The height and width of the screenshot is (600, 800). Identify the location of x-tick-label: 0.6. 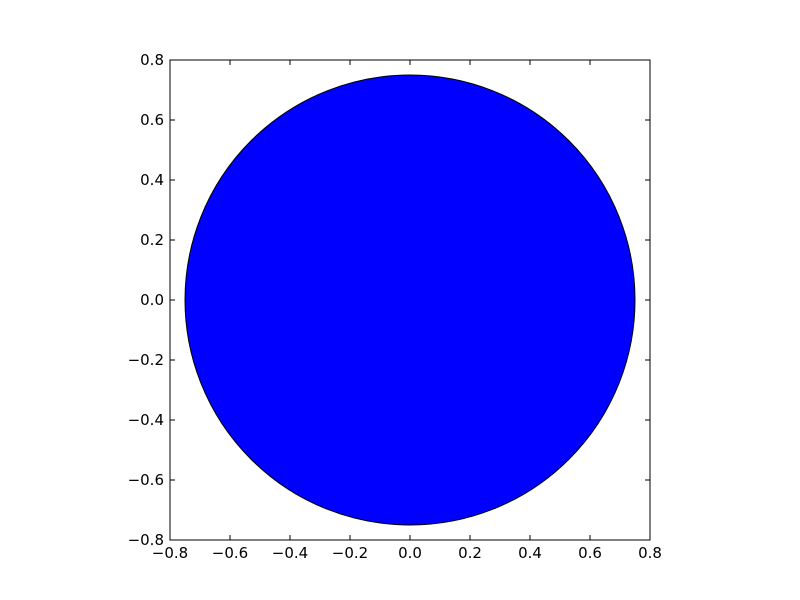
(590, 553).